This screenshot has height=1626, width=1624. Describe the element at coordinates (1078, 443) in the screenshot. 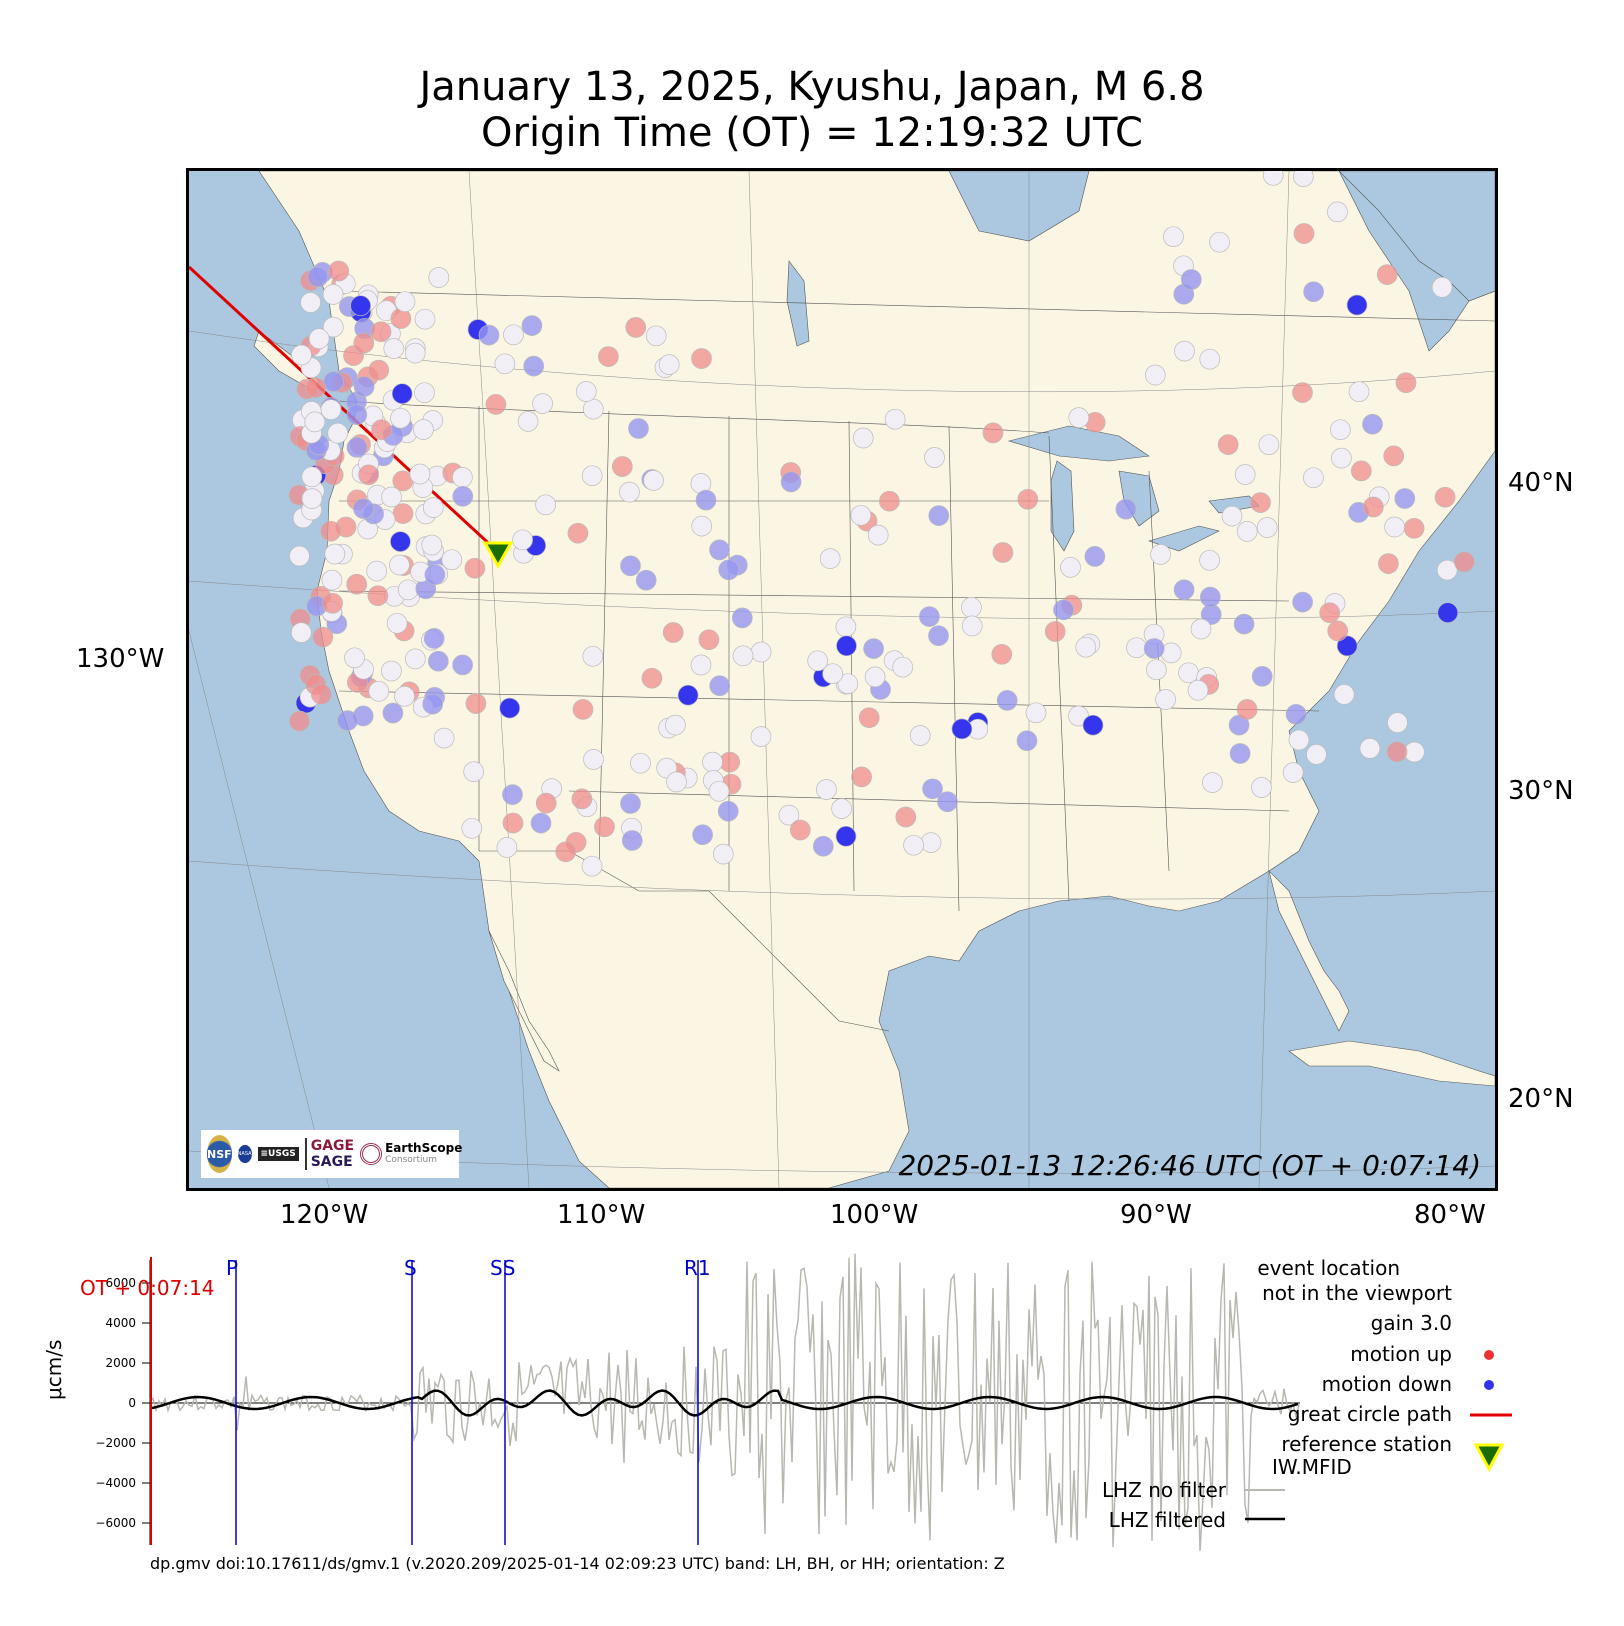

I see `lake-superior` at that location.